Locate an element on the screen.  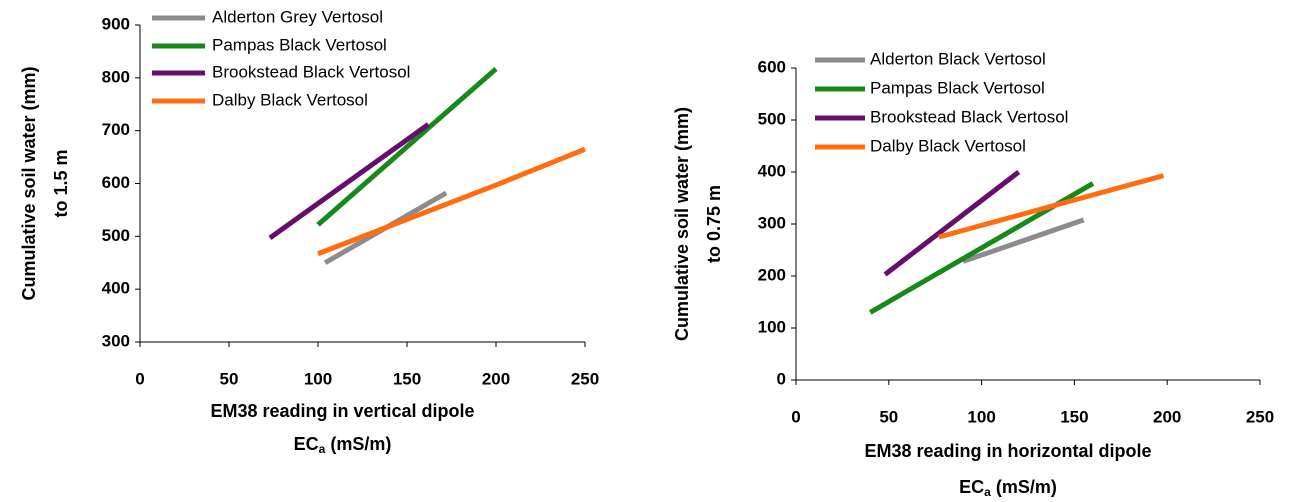
y-axis-title: to 0.75 m is located at coordinates (714, 224).